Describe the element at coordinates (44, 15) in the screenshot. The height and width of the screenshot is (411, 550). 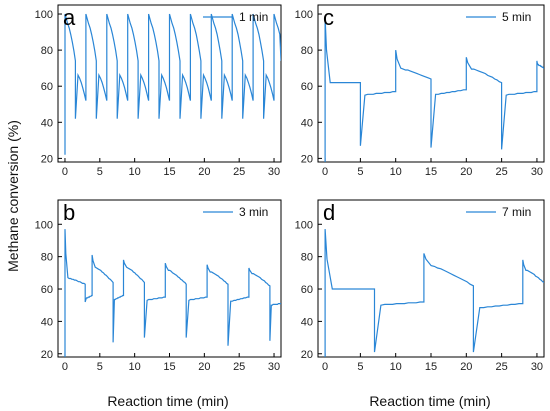
I see `y-tick-label-a: 100` at that location.